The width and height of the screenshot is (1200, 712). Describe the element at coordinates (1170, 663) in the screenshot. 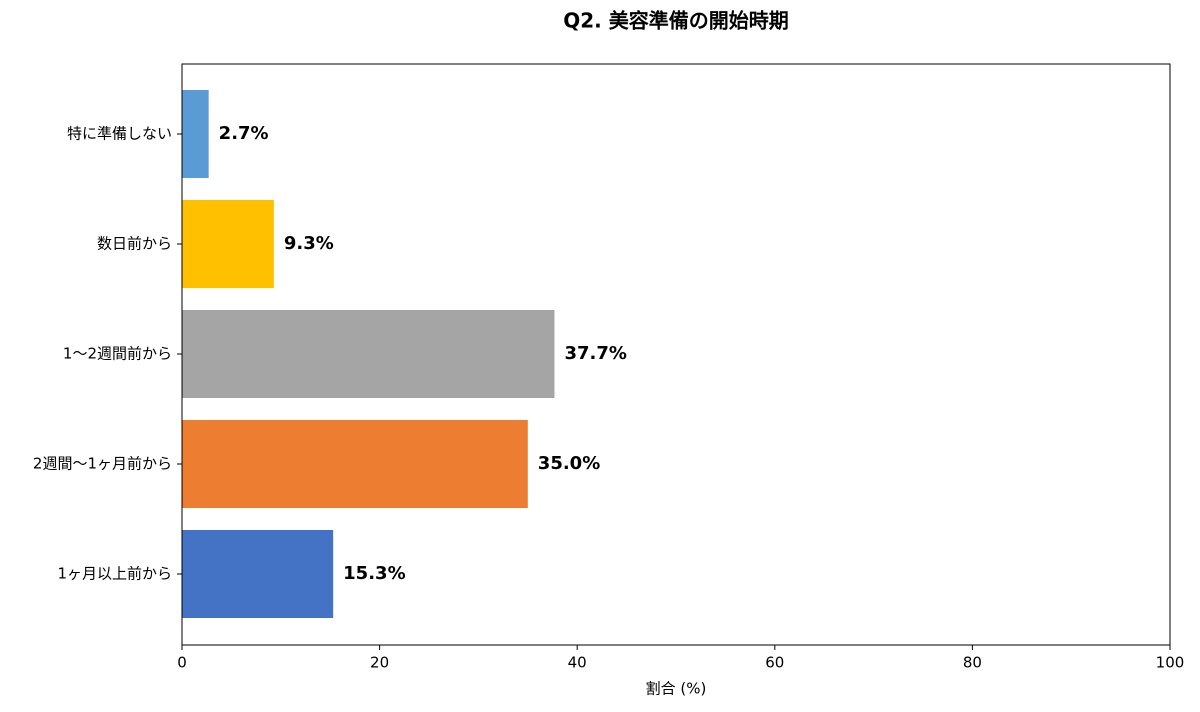

I see `x-tick-label: 100` at that location.